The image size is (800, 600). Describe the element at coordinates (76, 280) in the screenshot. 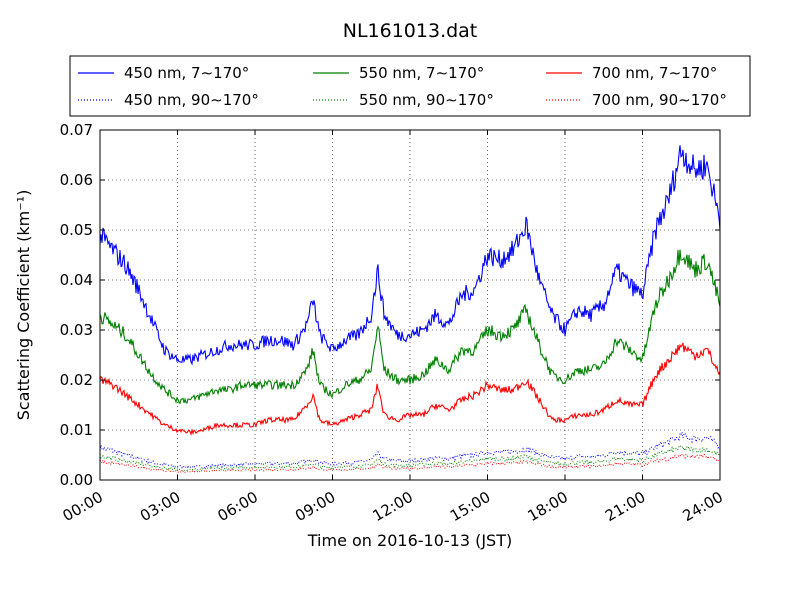

I see `y-tick-label: 0.04` at that location.